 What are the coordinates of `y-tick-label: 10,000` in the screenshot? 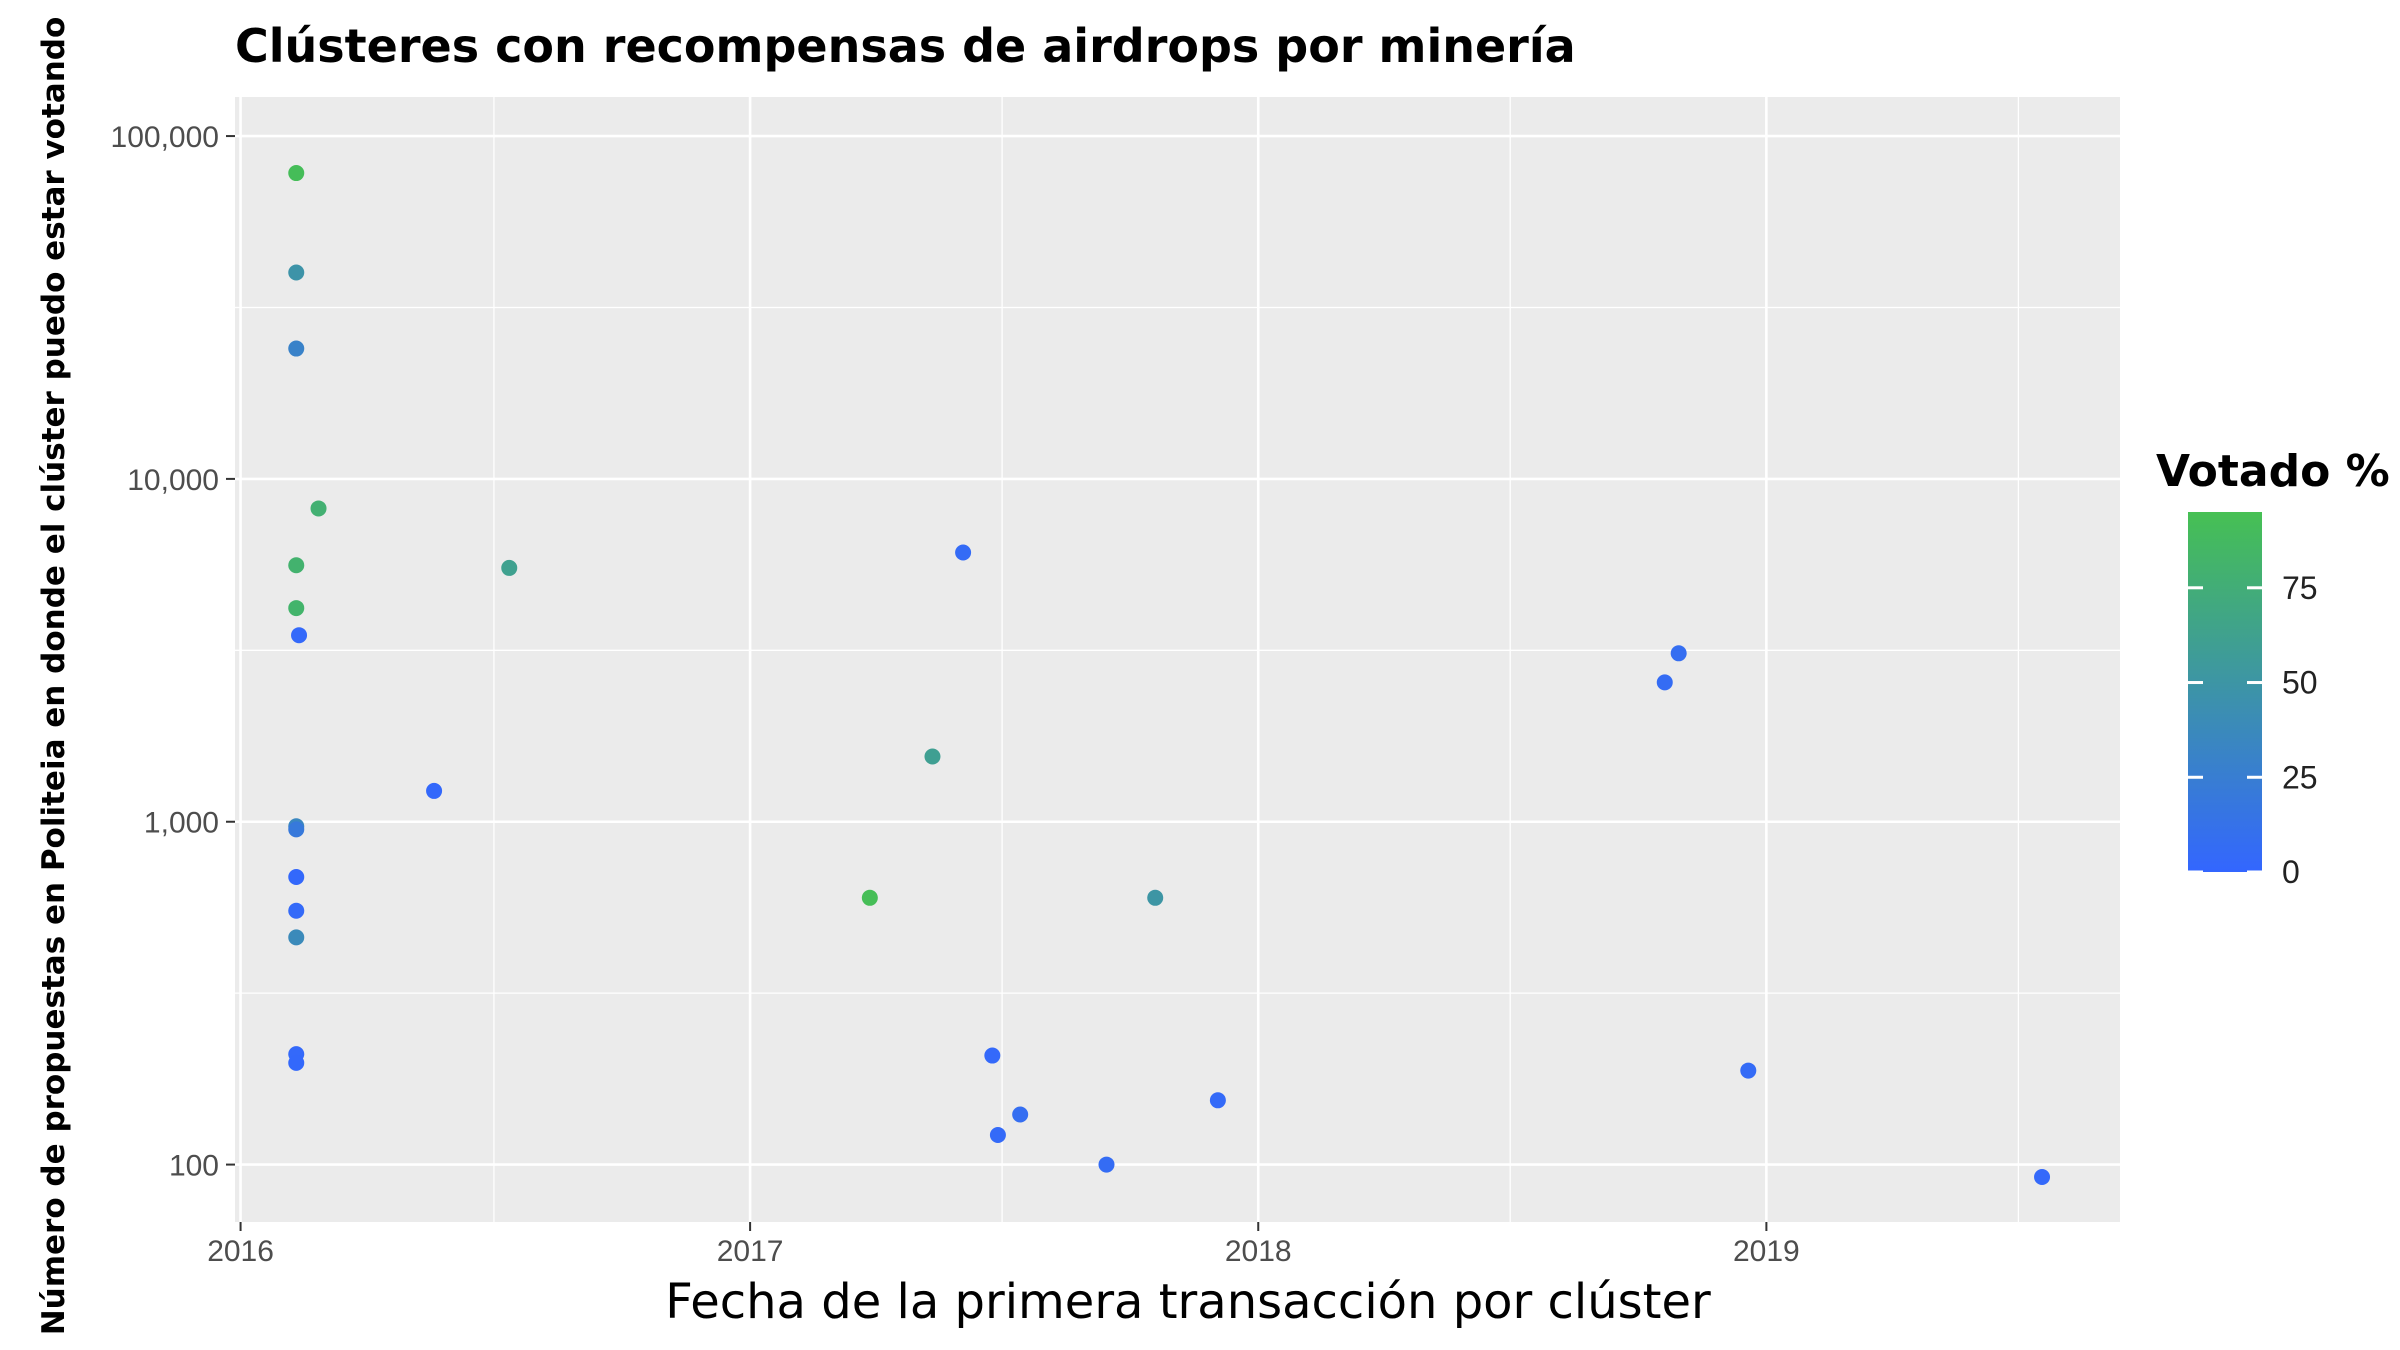 It's located at (173, 480).